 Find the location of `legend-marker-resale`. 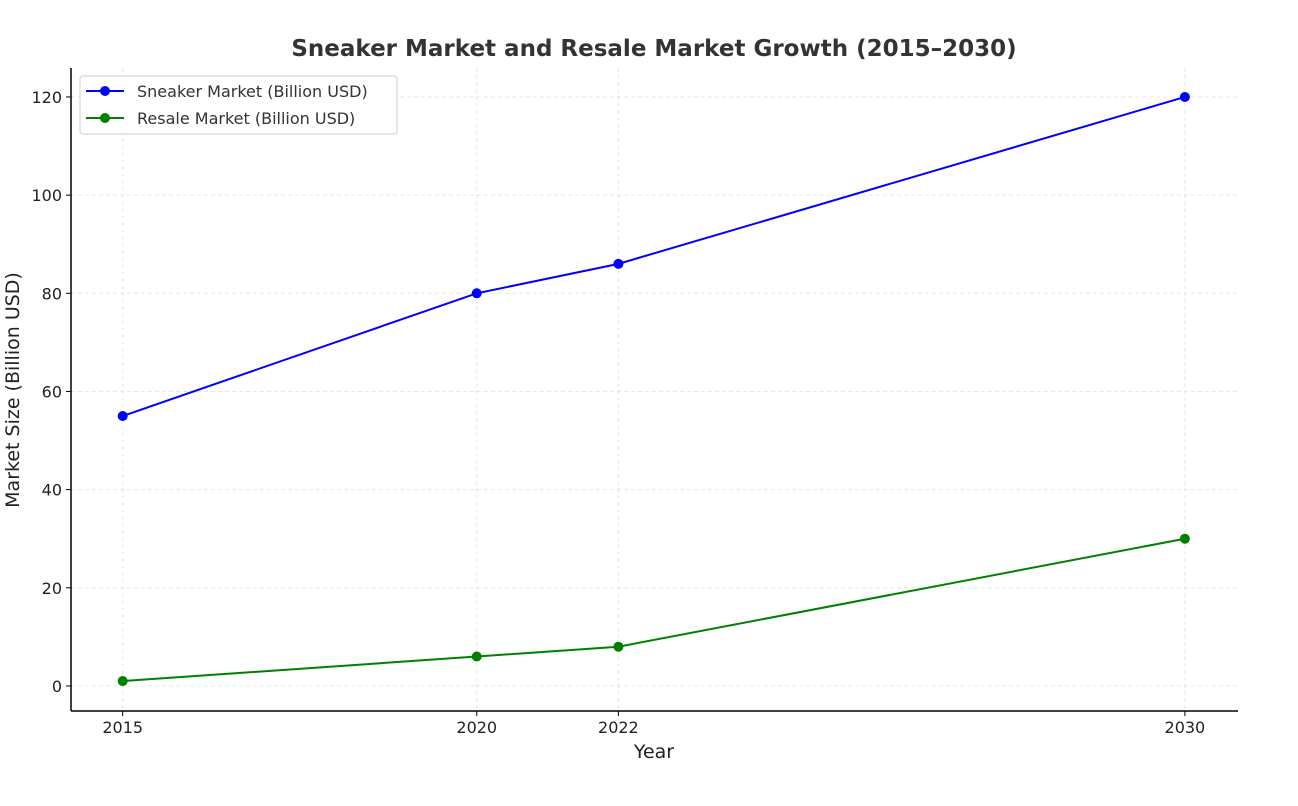

legend-marker-resale is located at coordinates (105, 118).